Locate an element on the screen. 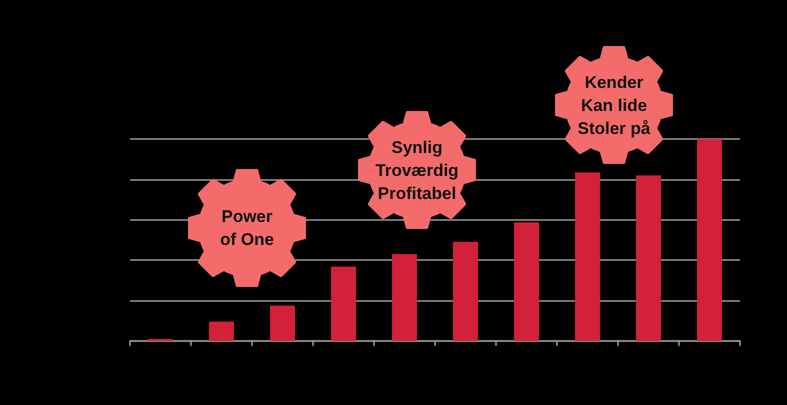 This screenshot has width=787, height=405. annotation: Power of One is located at coordinates (247, 228).